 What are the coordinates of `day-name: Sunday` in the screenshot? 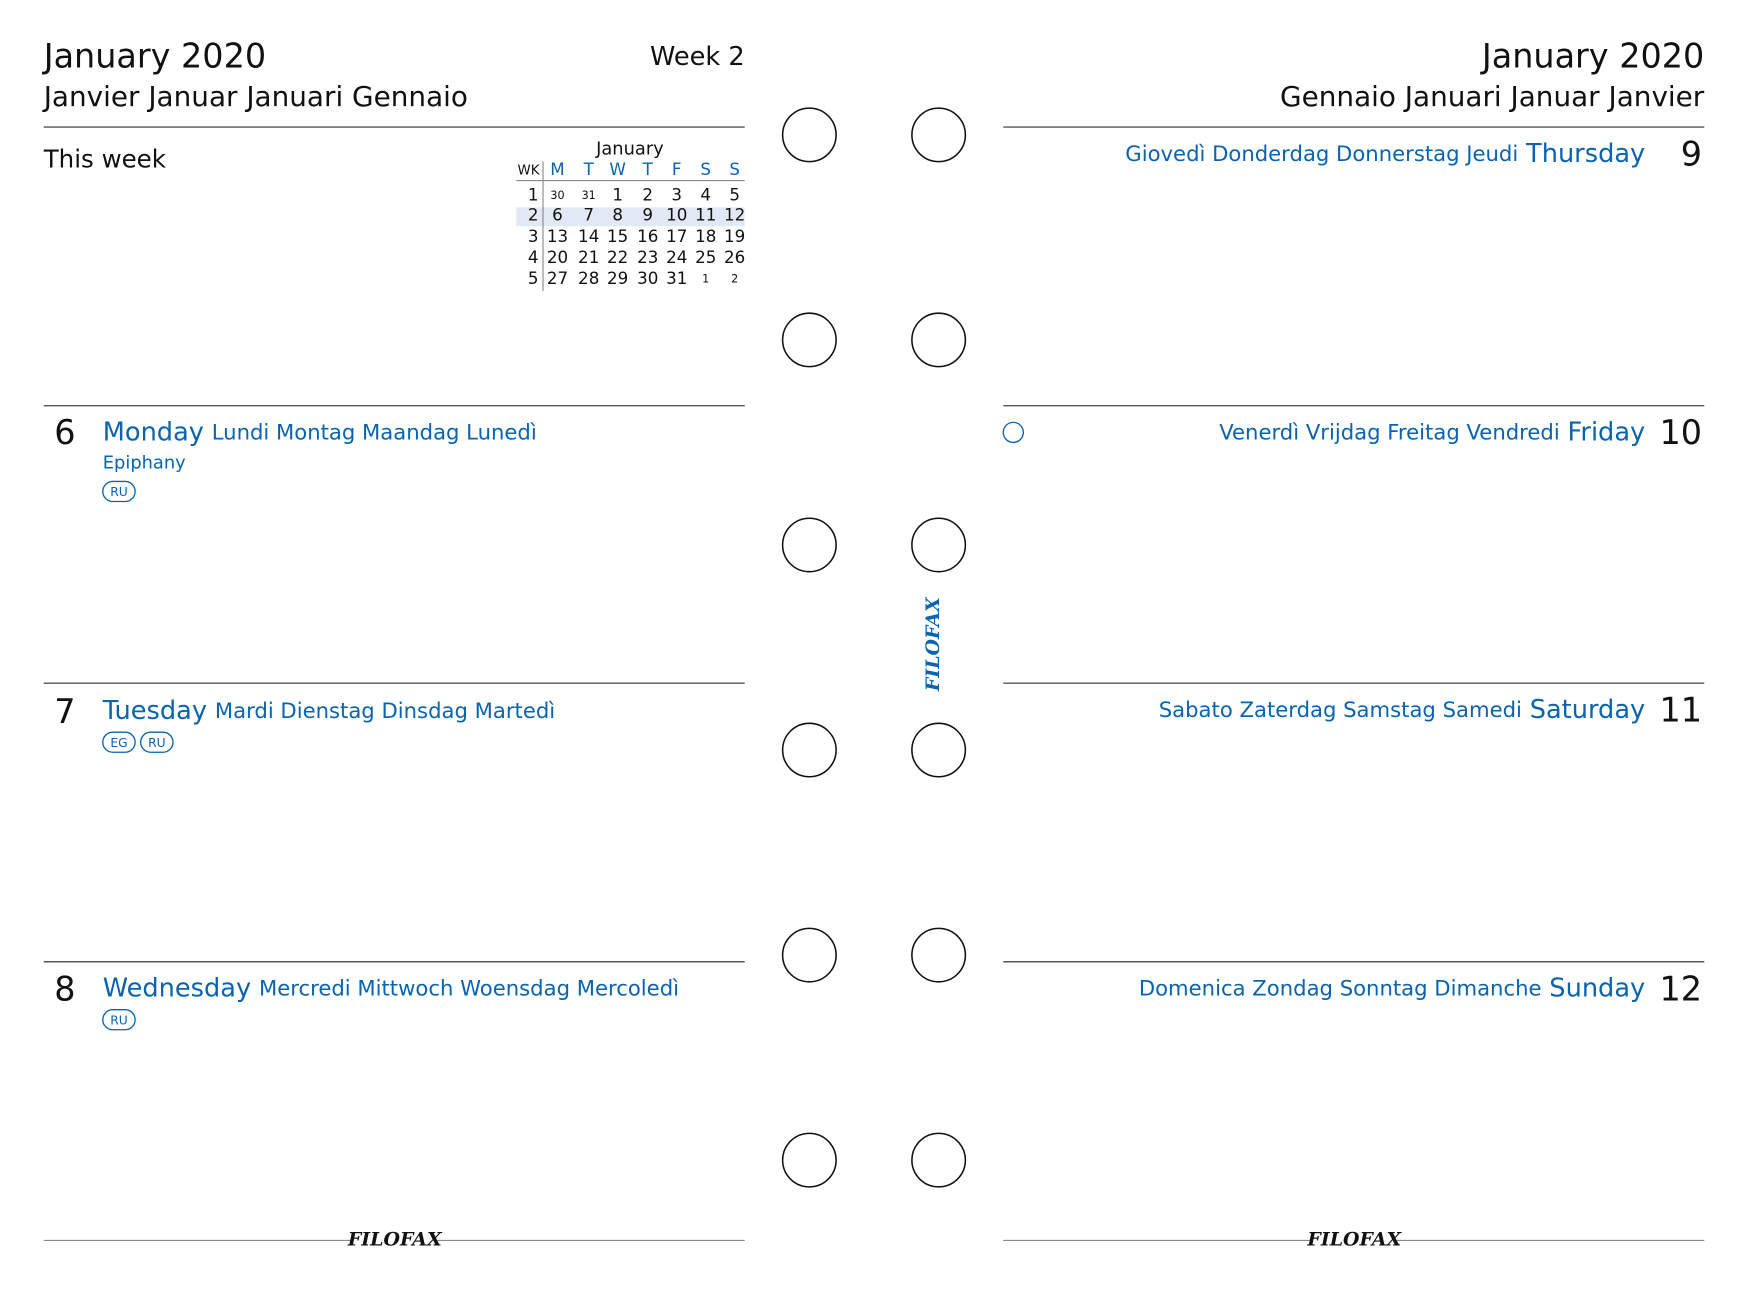 It's located at (1597, 989).